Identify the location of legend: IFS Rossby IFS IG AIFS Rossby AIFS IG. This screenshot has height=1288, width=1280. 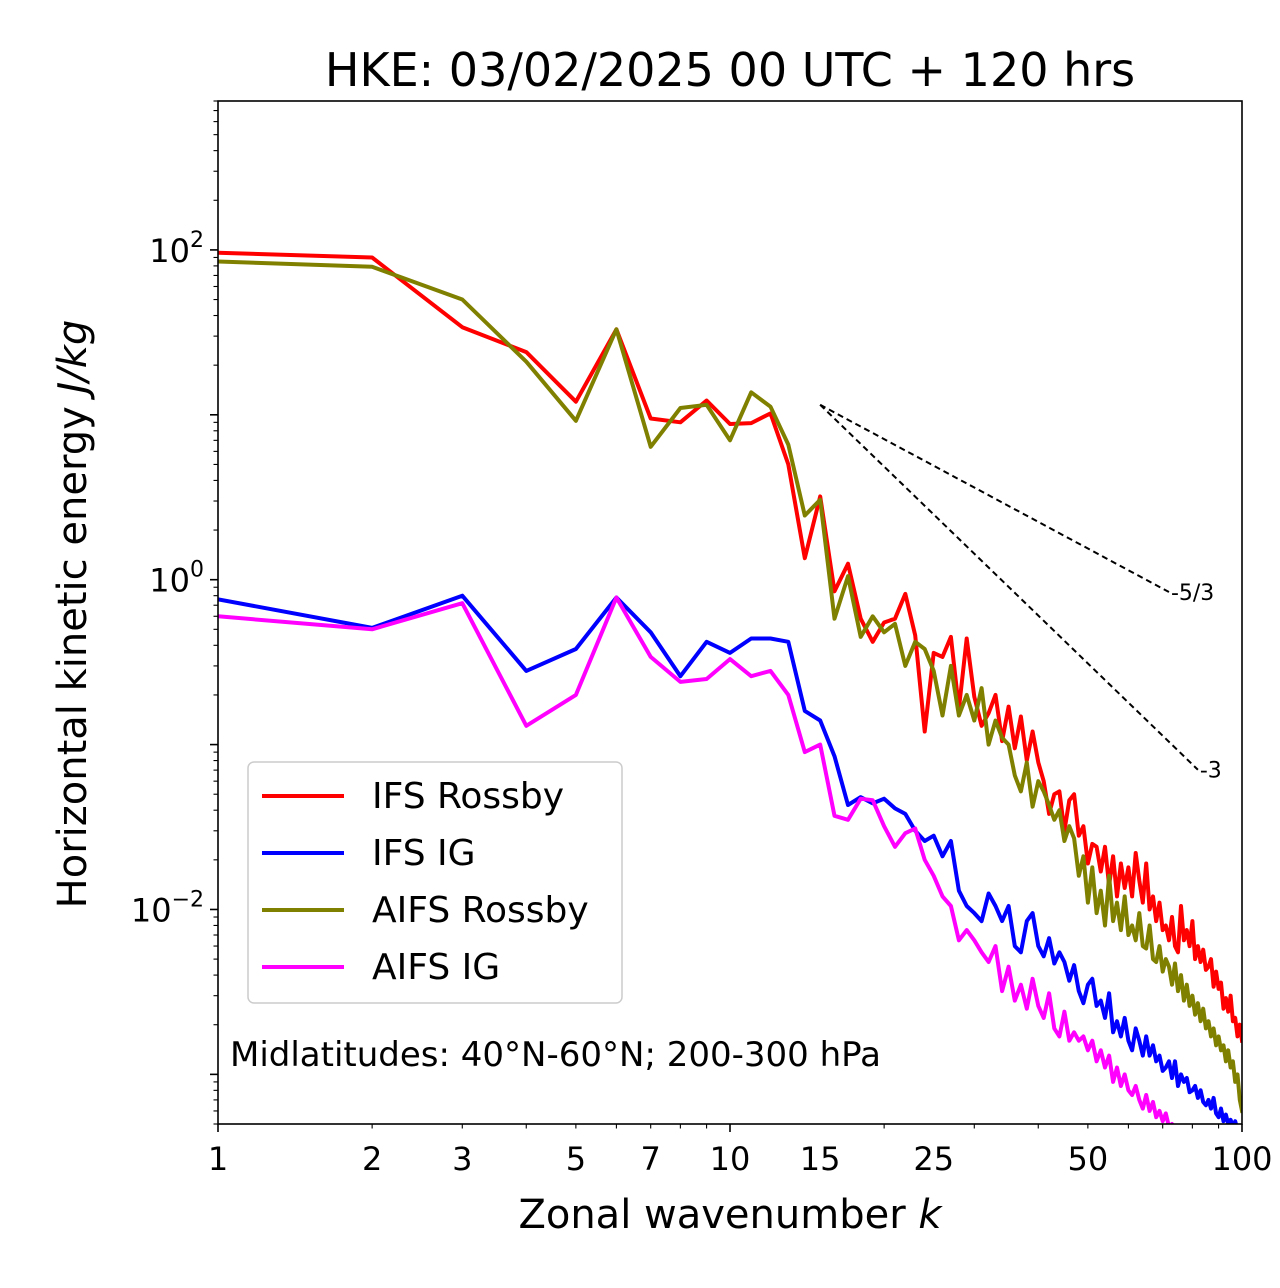
(435, 882).